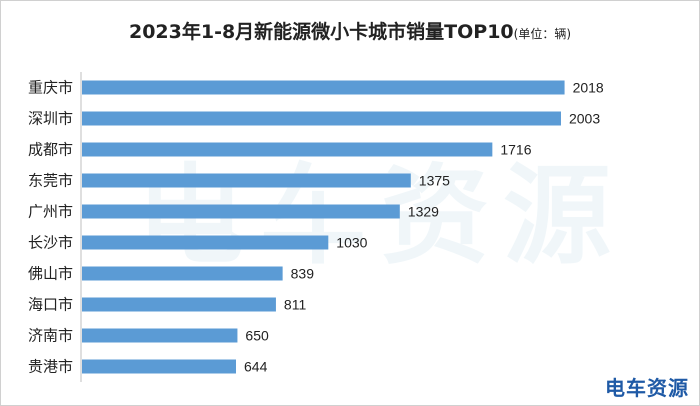 The width and height of the screenshot is (700, 406). I want to click on chart-title: 2023年1-8月新能源微小卡城市销量TOP10(单位：辆), so click(350, 30).